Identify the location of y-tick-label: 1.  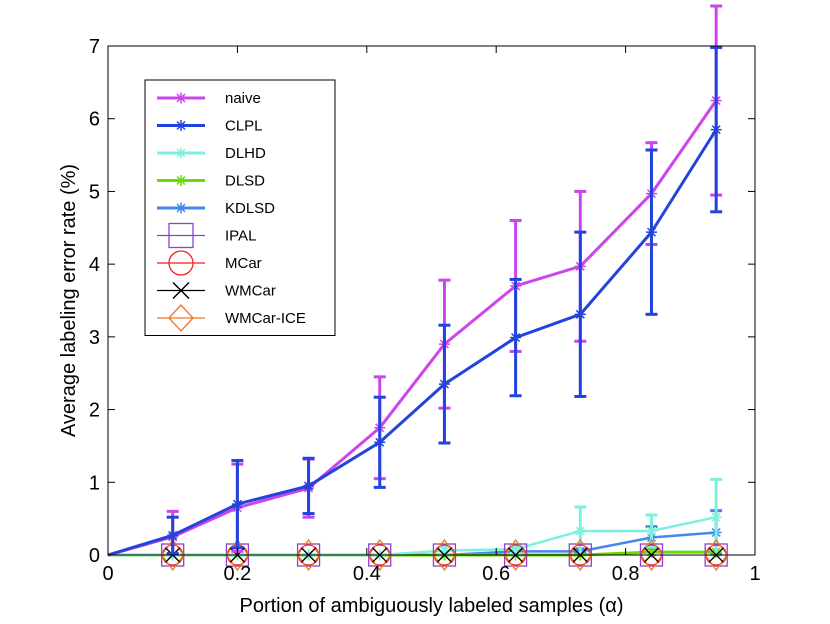
(94, 483).